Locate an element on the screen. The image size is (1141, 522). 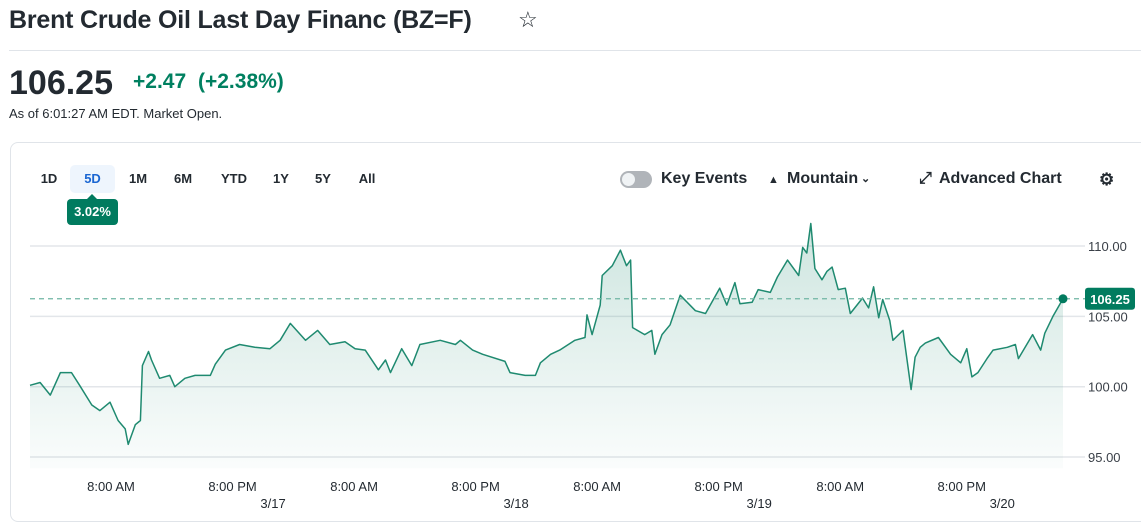
price-change-percent: (+2.38%) is located at coordinates (241, 81).